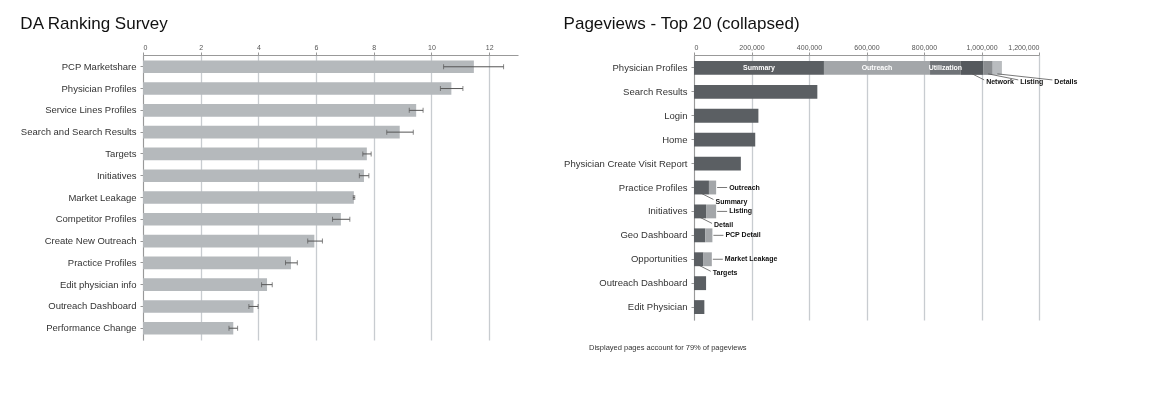  Describe the element at coordinates (91, 110) in the screenshot. I see `y-tick-label: Service Lines Profiles` at that location.